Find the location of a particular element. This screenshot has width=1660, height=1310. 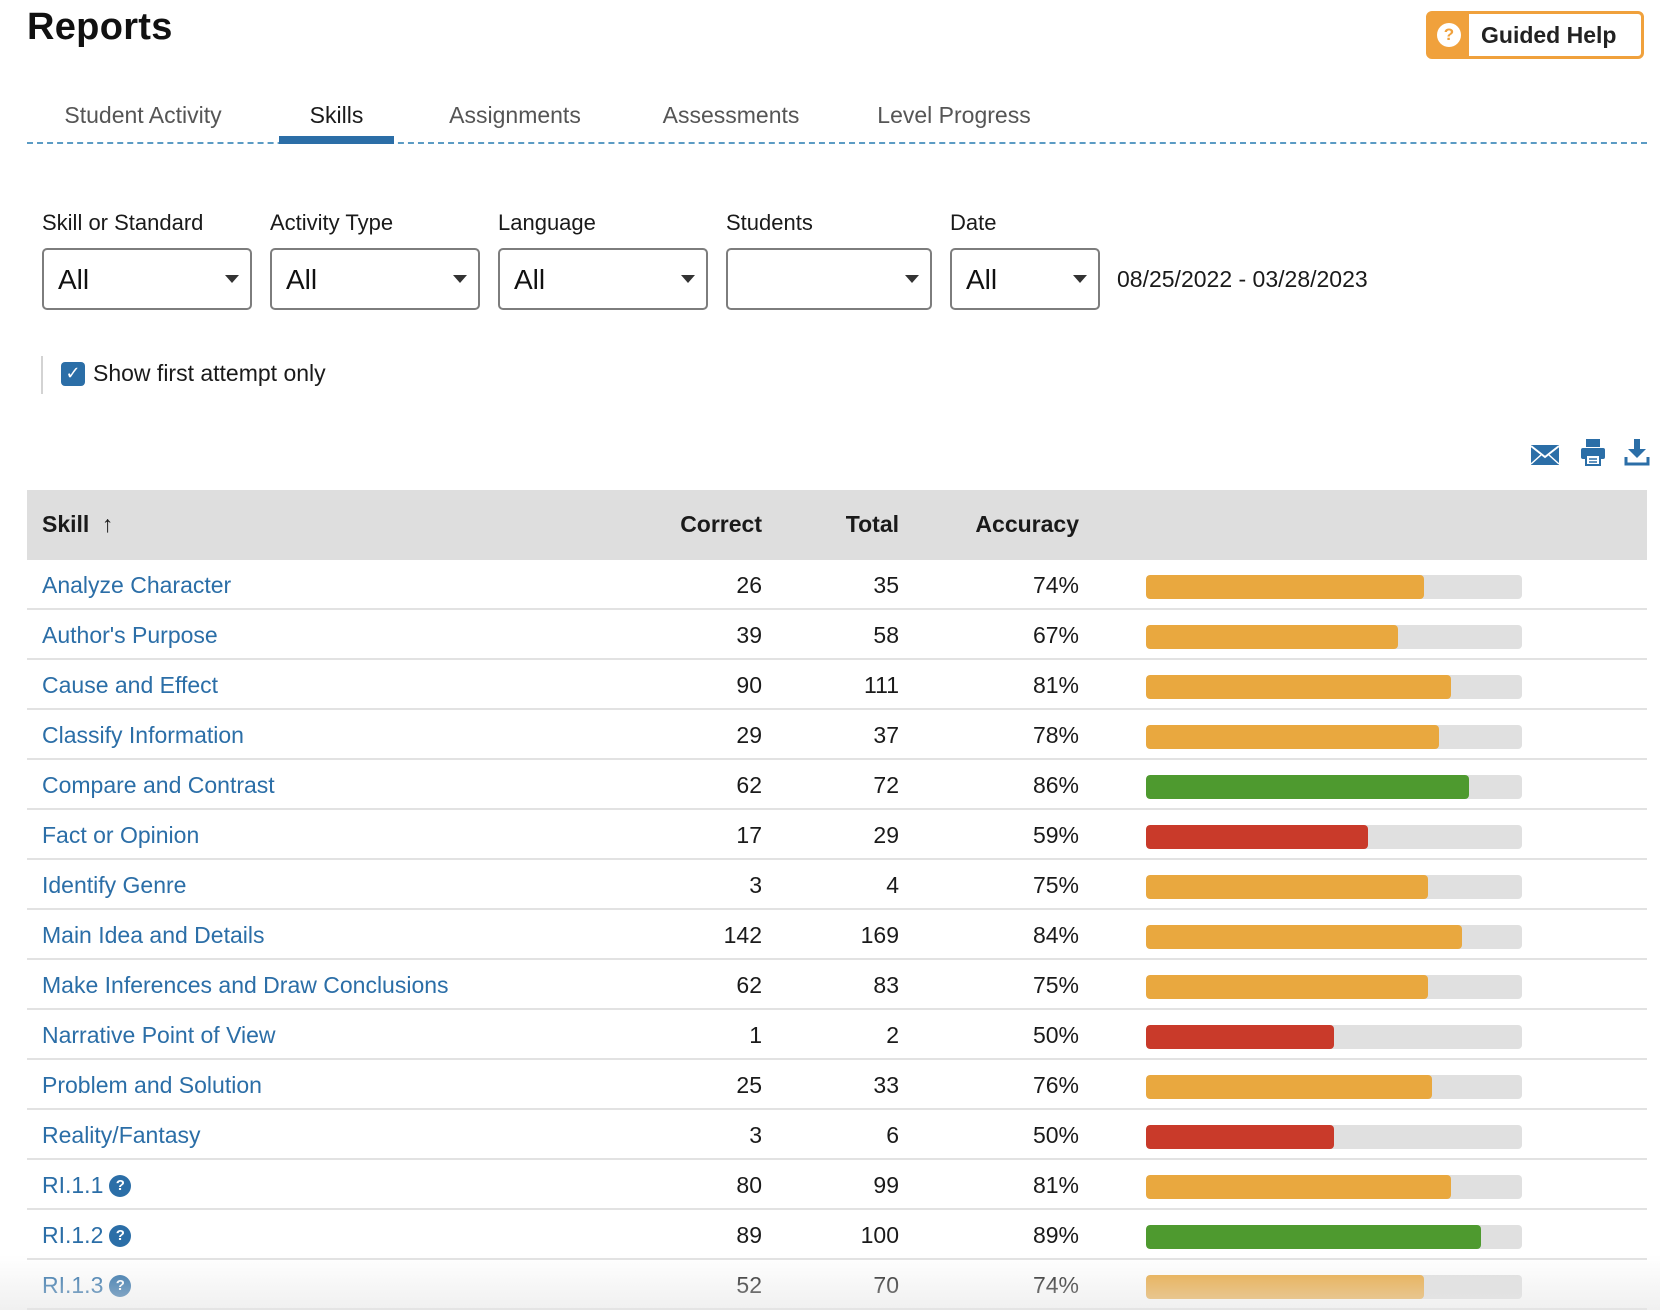

skill-column-header: Skill ↑ is located at coordinates (77, 524).